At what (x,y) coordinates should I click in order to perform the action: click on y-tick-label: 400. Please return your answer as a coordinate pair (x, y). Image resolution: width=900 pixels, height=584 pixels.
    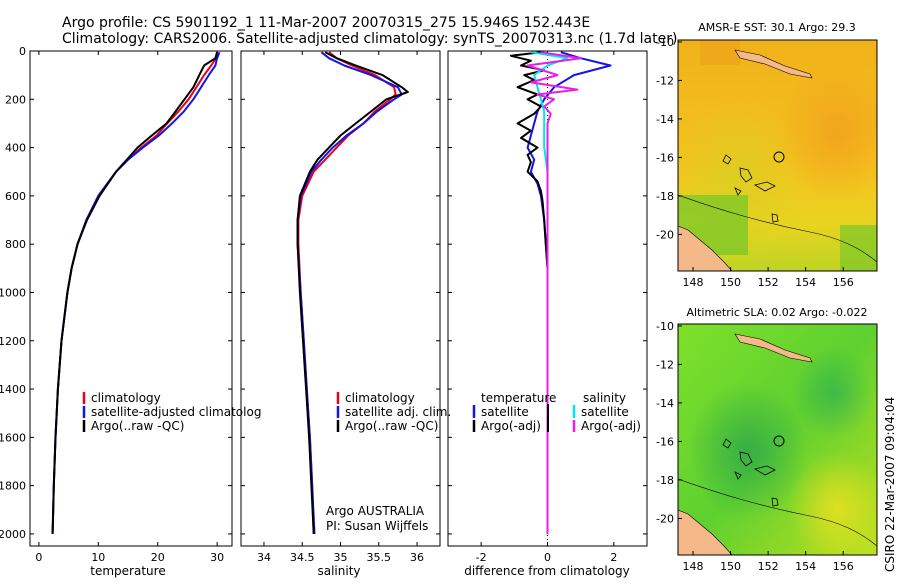
    Looking at the image, I should click on (15, 148).